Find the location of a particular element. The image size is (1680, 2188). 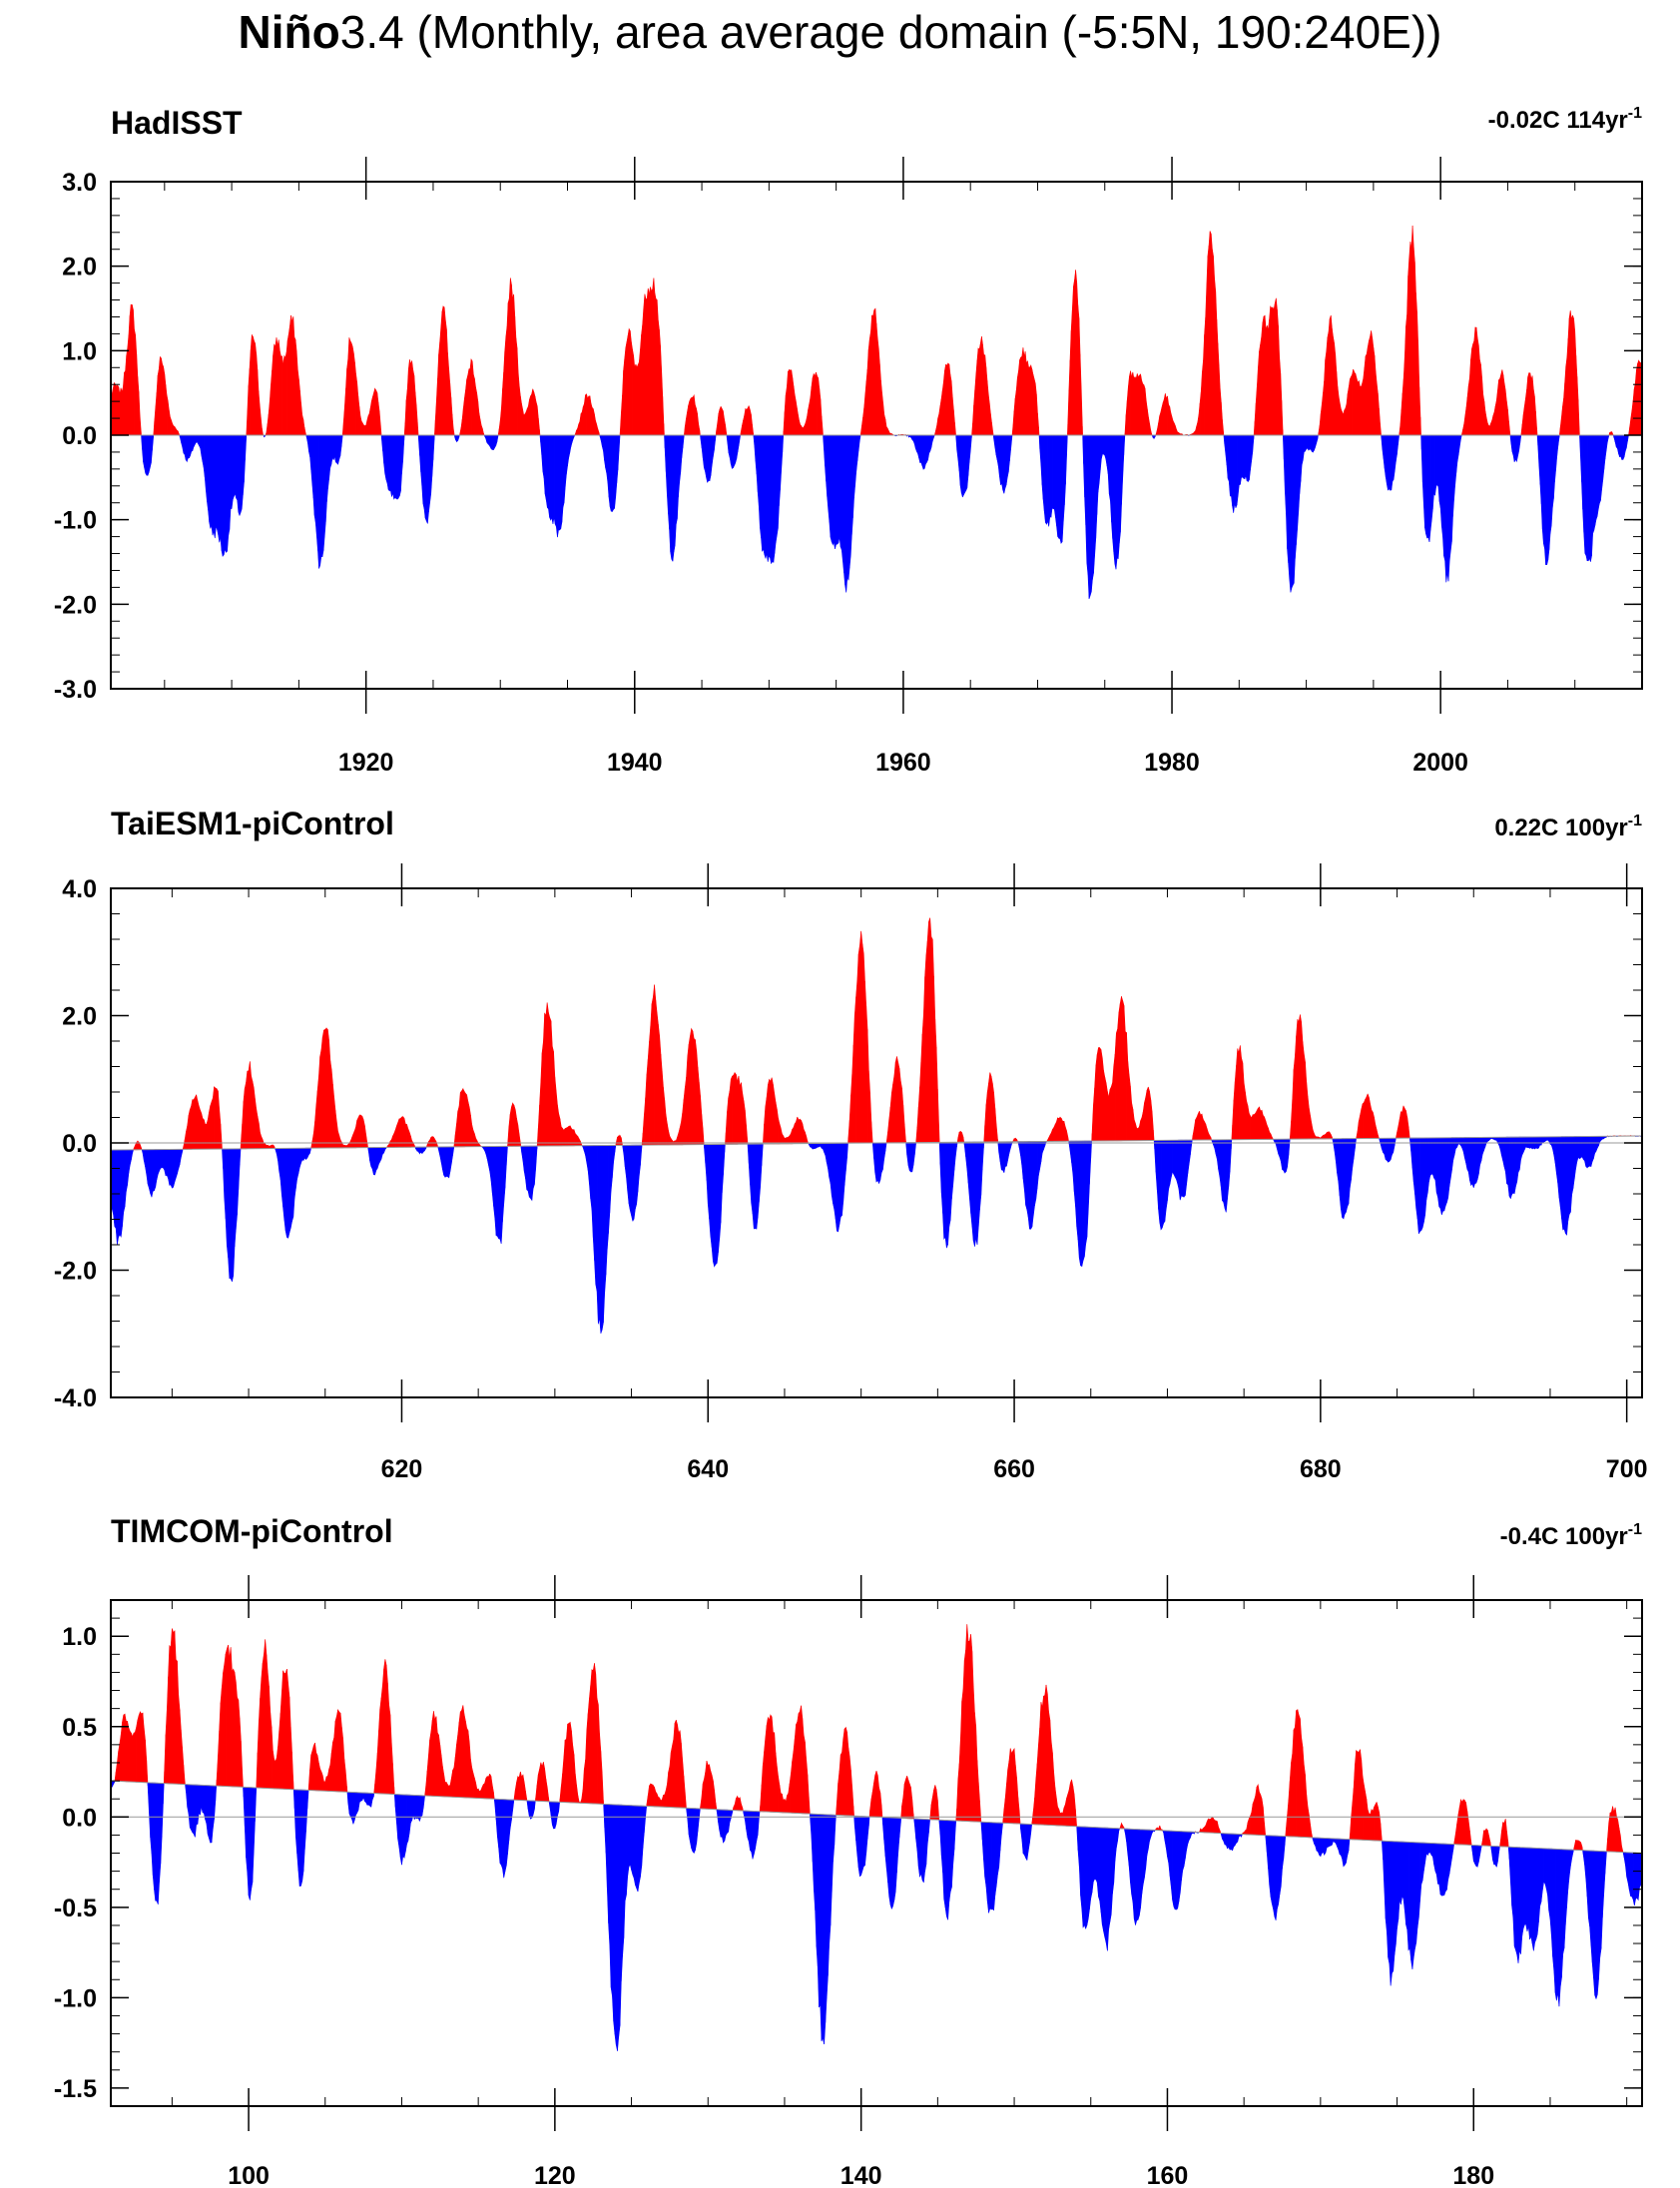

panel-title: TIMCOM-piControl is located at coordinates (252, 1531).